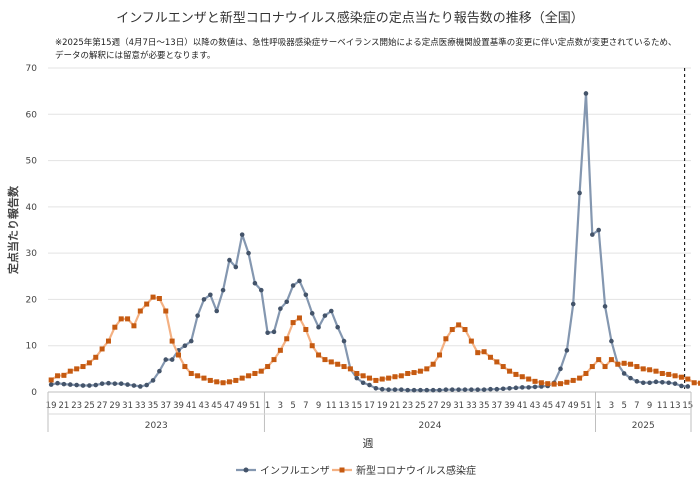 The height and width of the screenshot is (486, 700). What do you see at coordinates (32, 254) in the screenshot?
I see `y-tick-label: 30` at bounding box center [32, 254].